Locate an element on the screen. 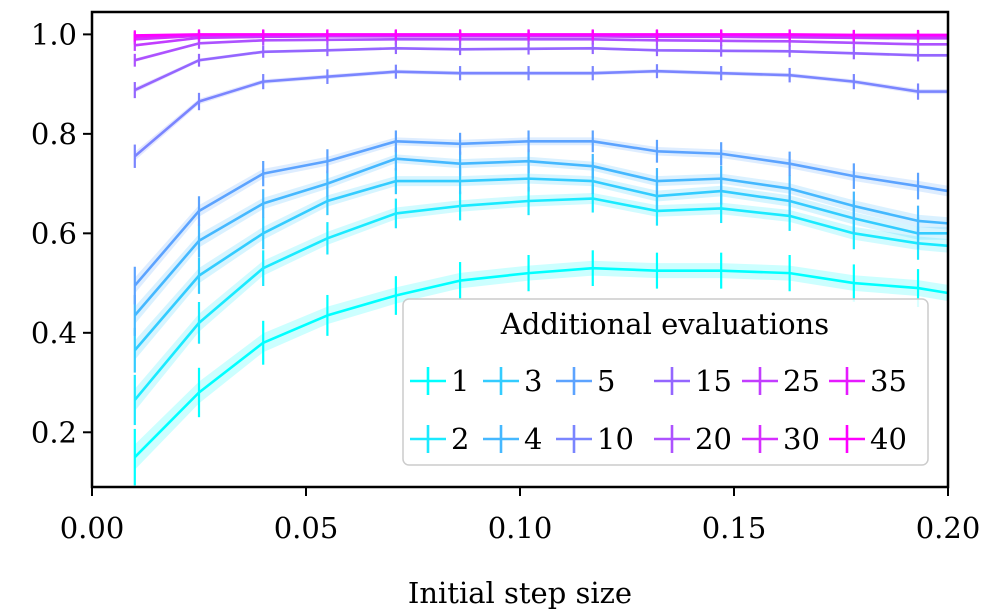 The height and width of the screenshot is (616, 997). legend-entry-20: 20 is located at coordinates (693, 439).